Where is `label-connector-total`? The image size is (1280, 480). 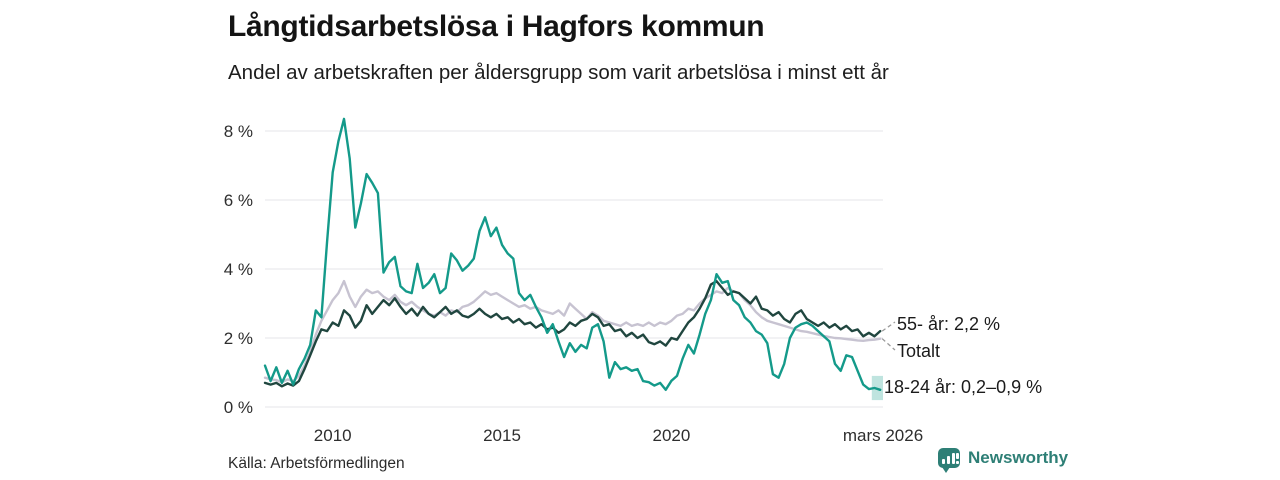 label-connector-total is located at coordinates (888, 344).